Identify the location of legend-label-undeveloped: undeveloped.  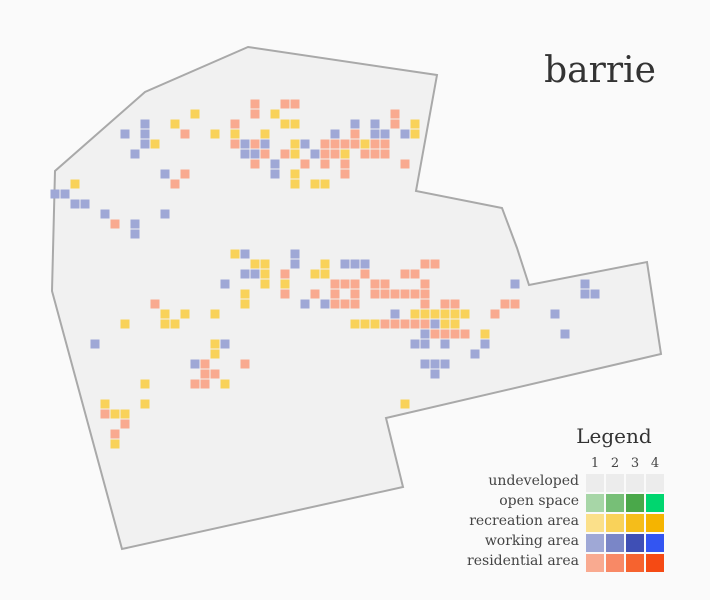
(533, 481).